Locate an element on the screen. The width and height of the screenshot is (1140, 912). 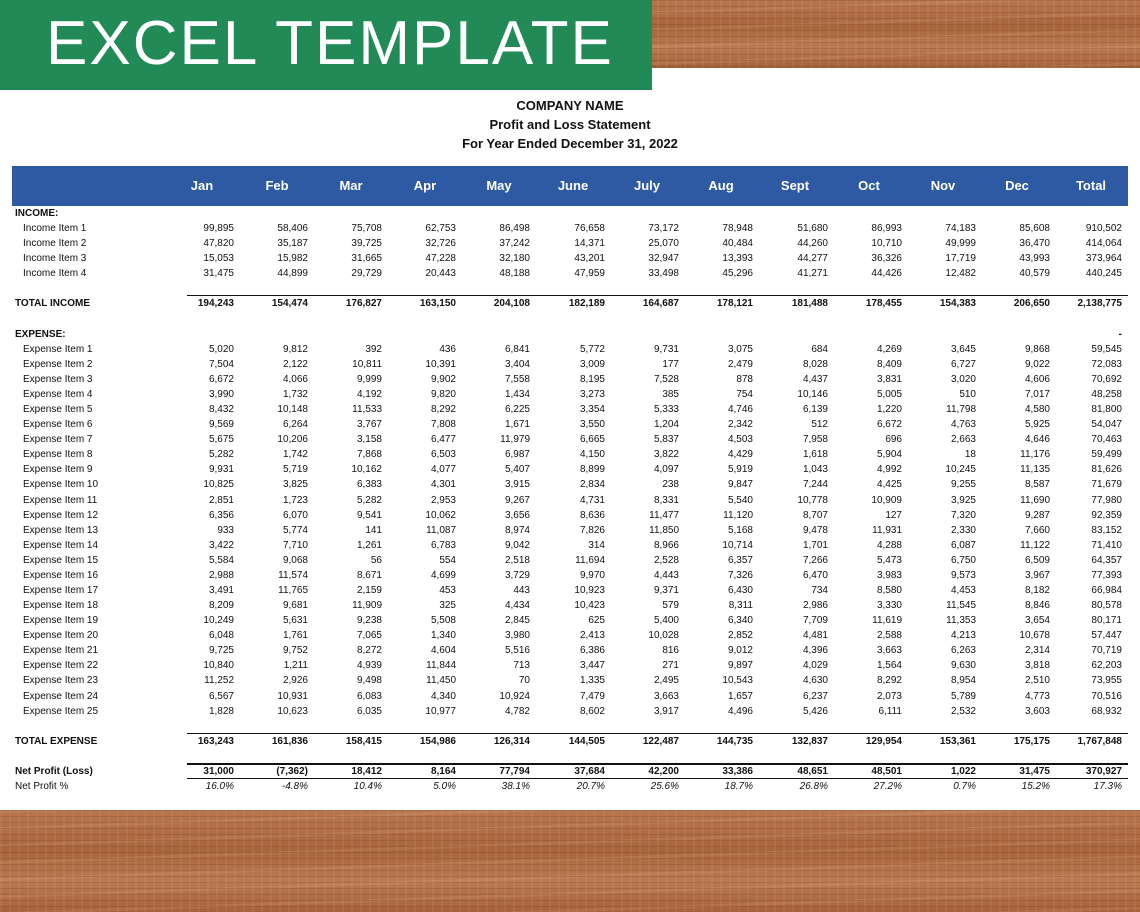
expense-row-aug-cell: 2,479 is located at coordinates (740, 364).